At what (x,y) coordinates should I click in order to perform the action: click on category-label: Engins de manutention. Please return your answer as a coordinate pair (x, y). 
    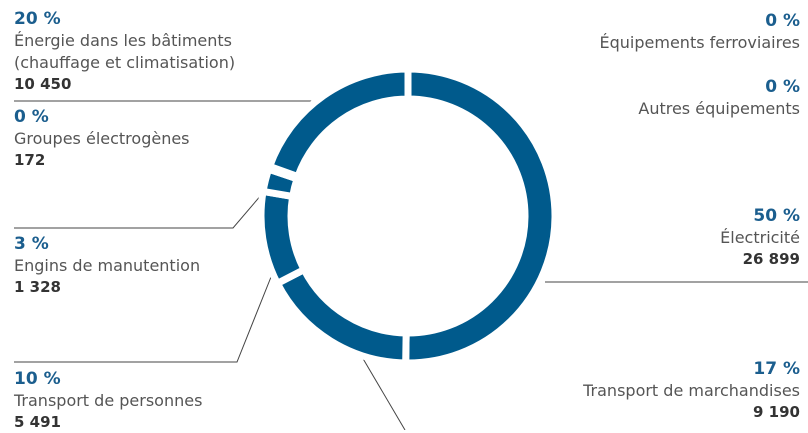
    Looking at the image, I should click on (107, 265).